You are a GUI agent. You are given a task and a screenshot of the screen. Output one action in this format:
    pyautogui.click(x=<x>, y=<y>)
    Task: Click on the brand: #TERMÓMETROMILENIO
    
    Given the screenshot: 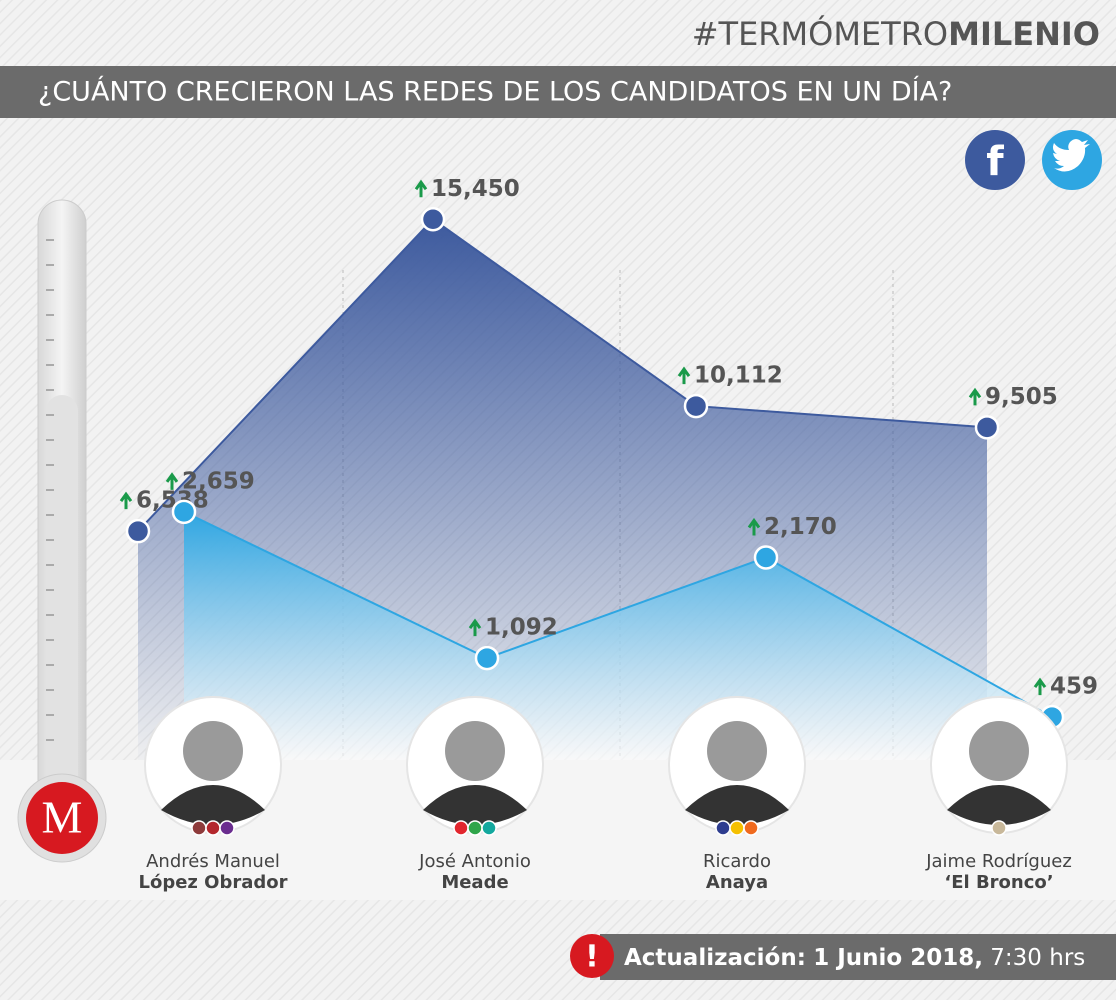 What is the action you would take?
    pyautogui.click(x=896, y=33)
    